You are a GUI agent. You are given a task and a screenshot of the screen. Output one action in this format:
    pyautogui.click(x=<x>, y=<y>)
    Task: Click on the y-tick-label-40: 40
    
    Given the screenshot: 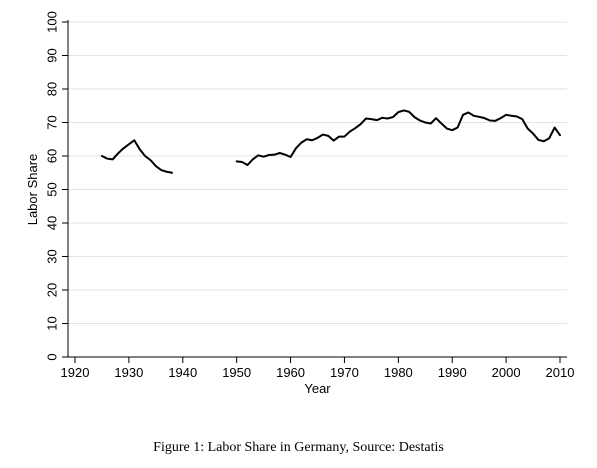 What is the action you would take?
    pyautogui.click(x=51, y=223)
    